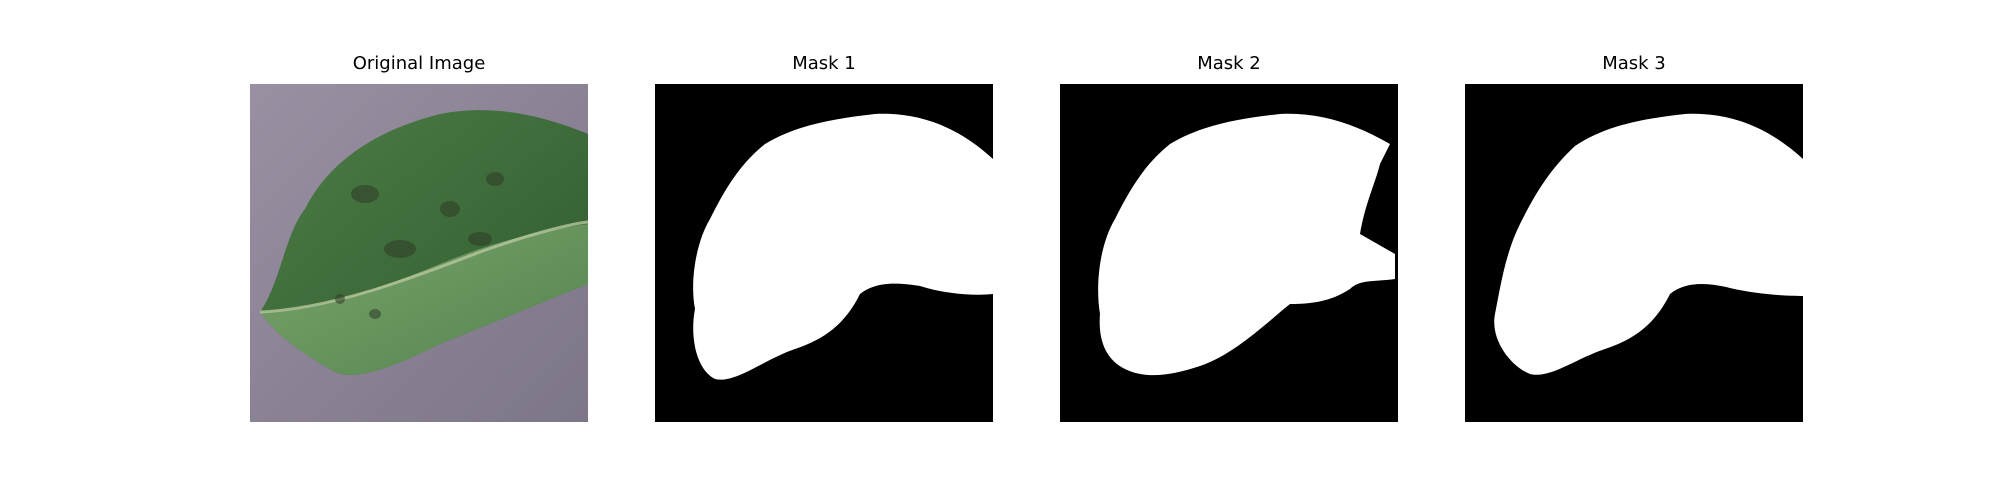 The height and width of the screenshot is (500, 2000). I want to click on mask-1-panel: Mask 1, so click(824, 238).